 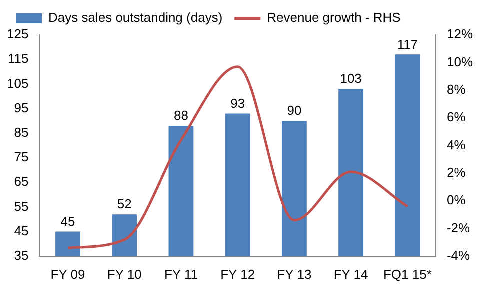 I want to click on y2-tick-label: 12%, so click(x=460, y=34).